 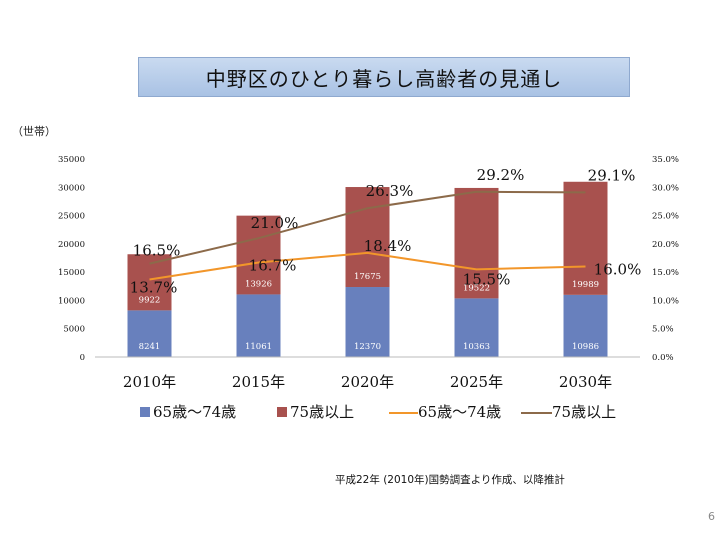 What do you see at coordinates (665, 188) in the screenshot?
I see `y2-axis-tick-label: 30.0%` at bounding box center [665, 188].